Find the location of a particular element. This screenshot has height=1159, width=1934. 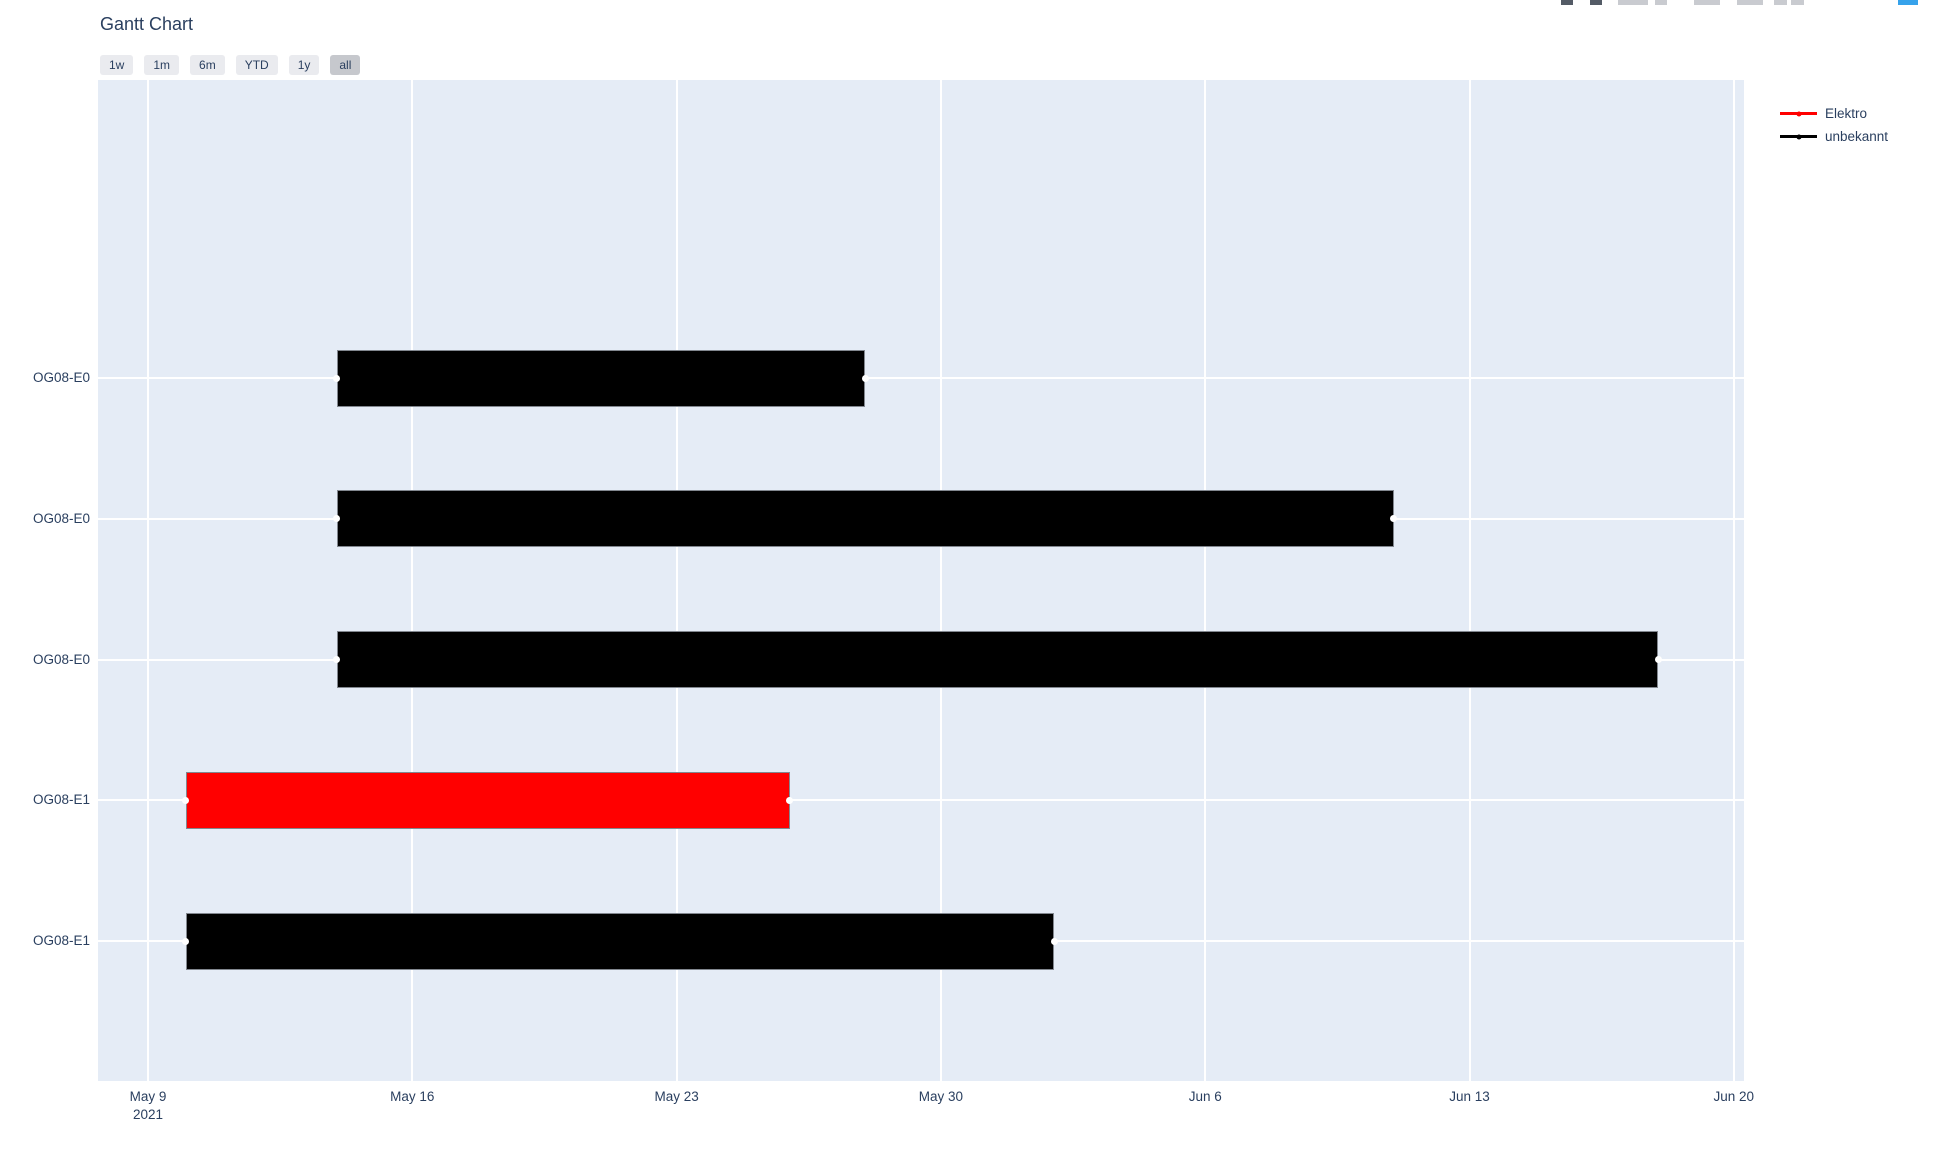

range-button-1m: 1m is located at coordinates (162, 65).